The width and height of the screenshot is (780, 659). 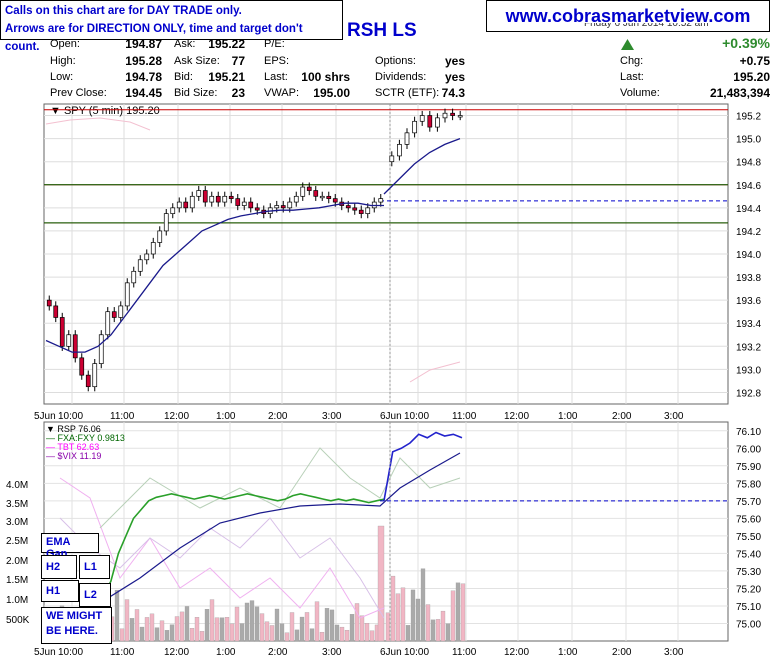 What do you see at coordinates (407, 93) in the screenshot?
I see `sctr-label: SCTR (ETF):` at bounding box center [407, 93].